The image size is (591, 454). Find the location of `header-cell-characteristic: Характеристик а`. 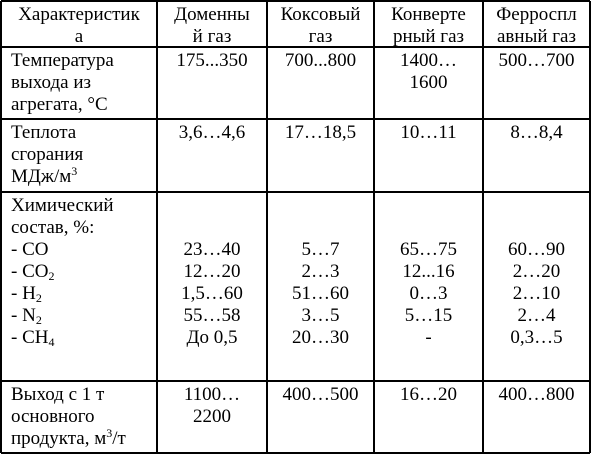

header-cell-characteristic: Характеристик а is located at coordinates (79, 26).